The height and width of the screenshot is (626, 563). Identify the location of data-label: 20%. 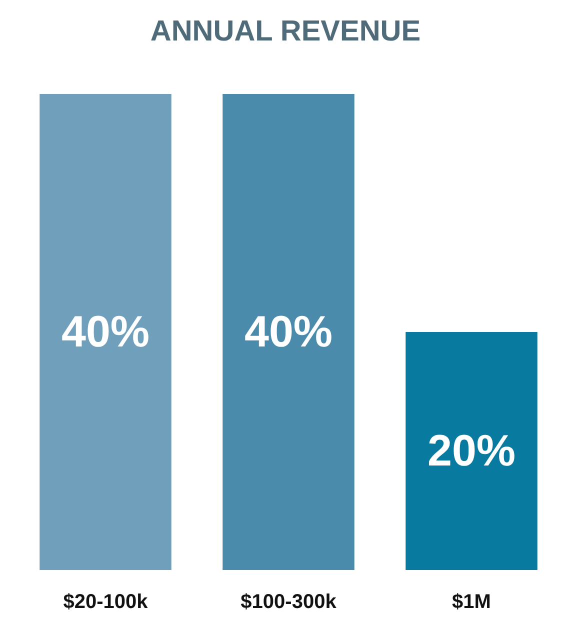
(471, 451).